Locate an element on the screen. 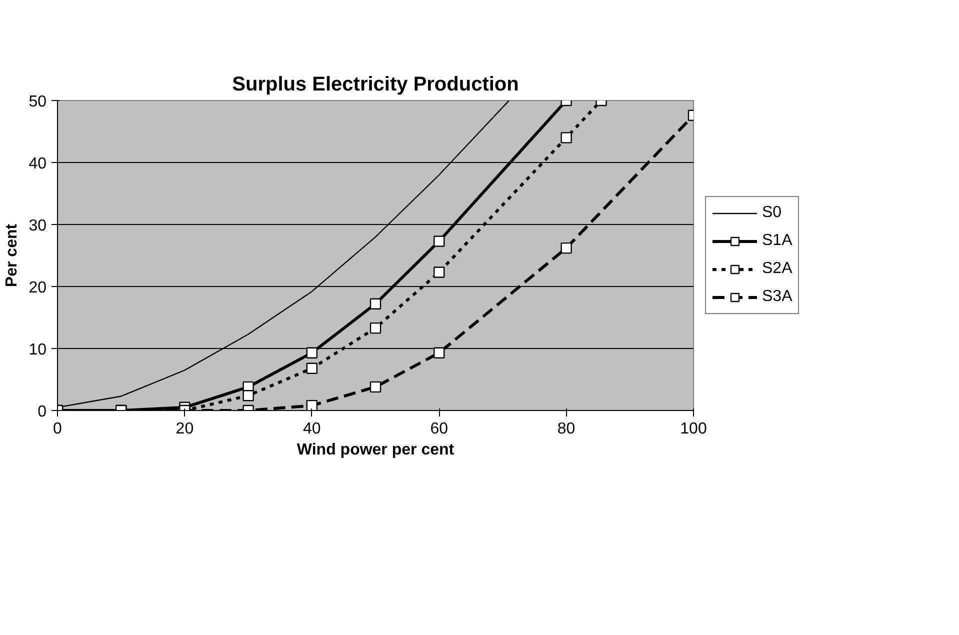 The width and height of the screenshot is (959, 635). y-tick-label: 50 is located at coordinates (37, 102).